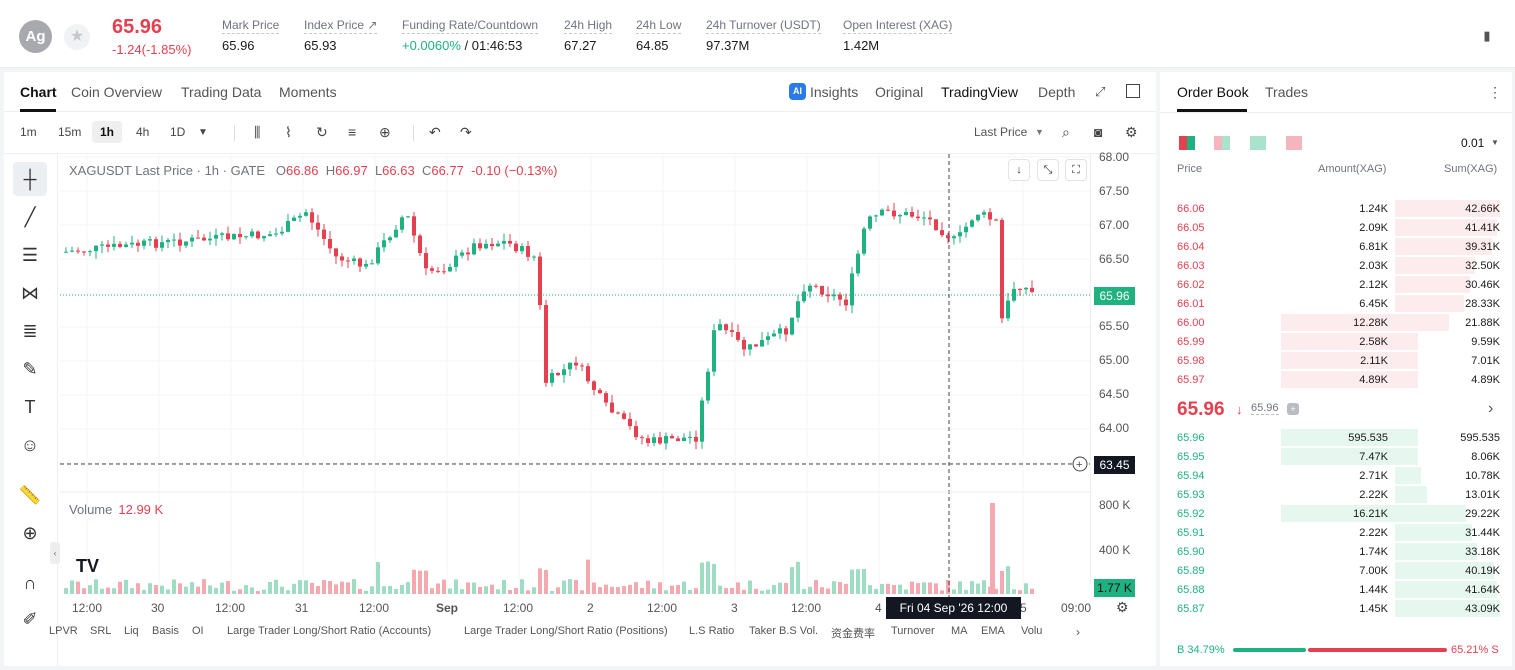 The height and width of the screenshot is (670, 1515). Describe the element at coordinates (1191, 571) in the screenshot. I see `row-price: 65.89` at that location.